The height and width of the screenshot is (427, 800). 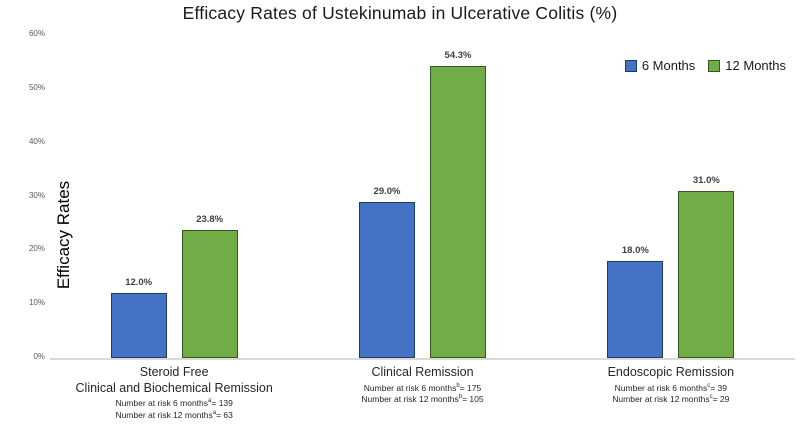 What do you see at coordinates (671, 372) in the screenshot?
I see `category-label: Endoscopic Remission` at bounding box center [671, 372].